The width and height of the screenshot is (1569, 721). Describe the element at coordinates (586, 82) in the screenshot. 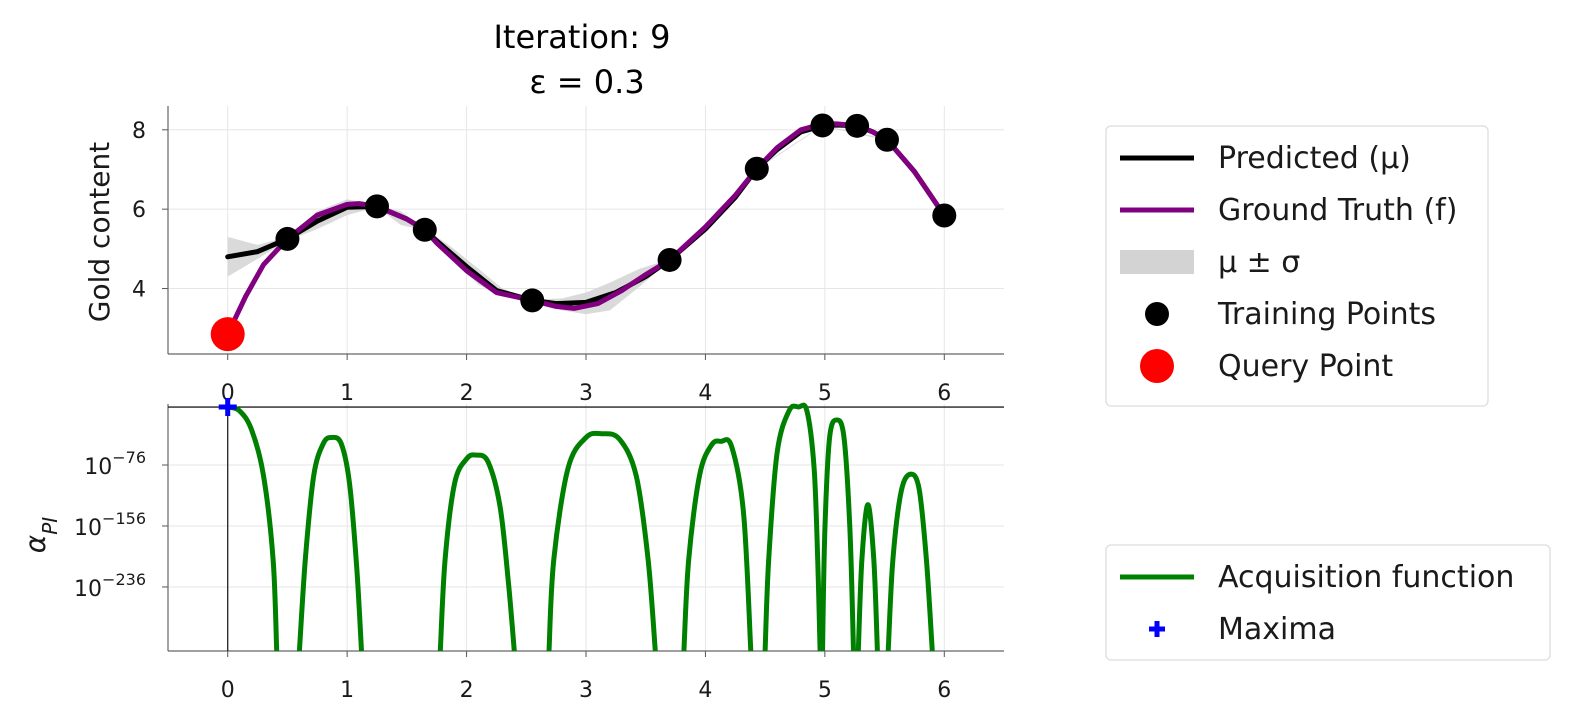

I see `chart-title-line2: ε = 0.3` at that location.